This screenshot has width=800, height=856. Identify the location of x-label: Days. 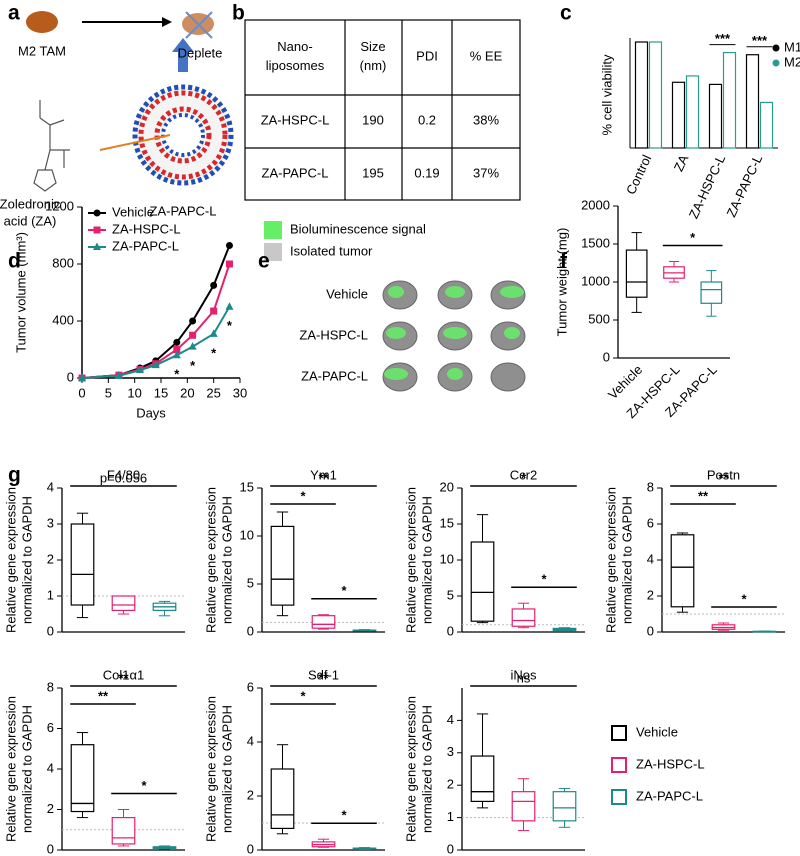
(151, 412).